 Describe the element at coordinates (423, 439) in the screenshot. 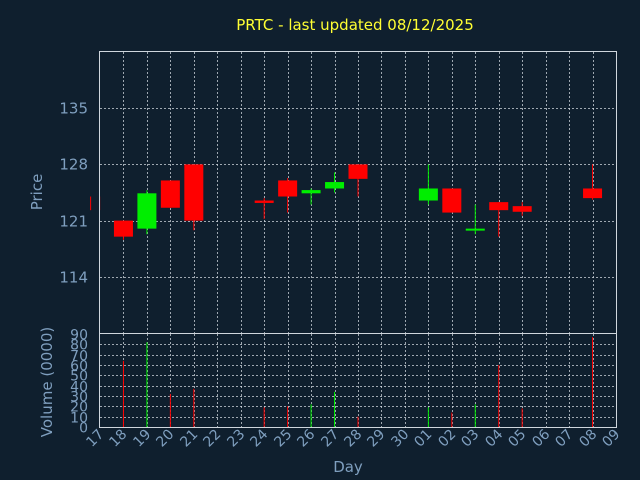

I see `x-tick-label: 01` at that location.